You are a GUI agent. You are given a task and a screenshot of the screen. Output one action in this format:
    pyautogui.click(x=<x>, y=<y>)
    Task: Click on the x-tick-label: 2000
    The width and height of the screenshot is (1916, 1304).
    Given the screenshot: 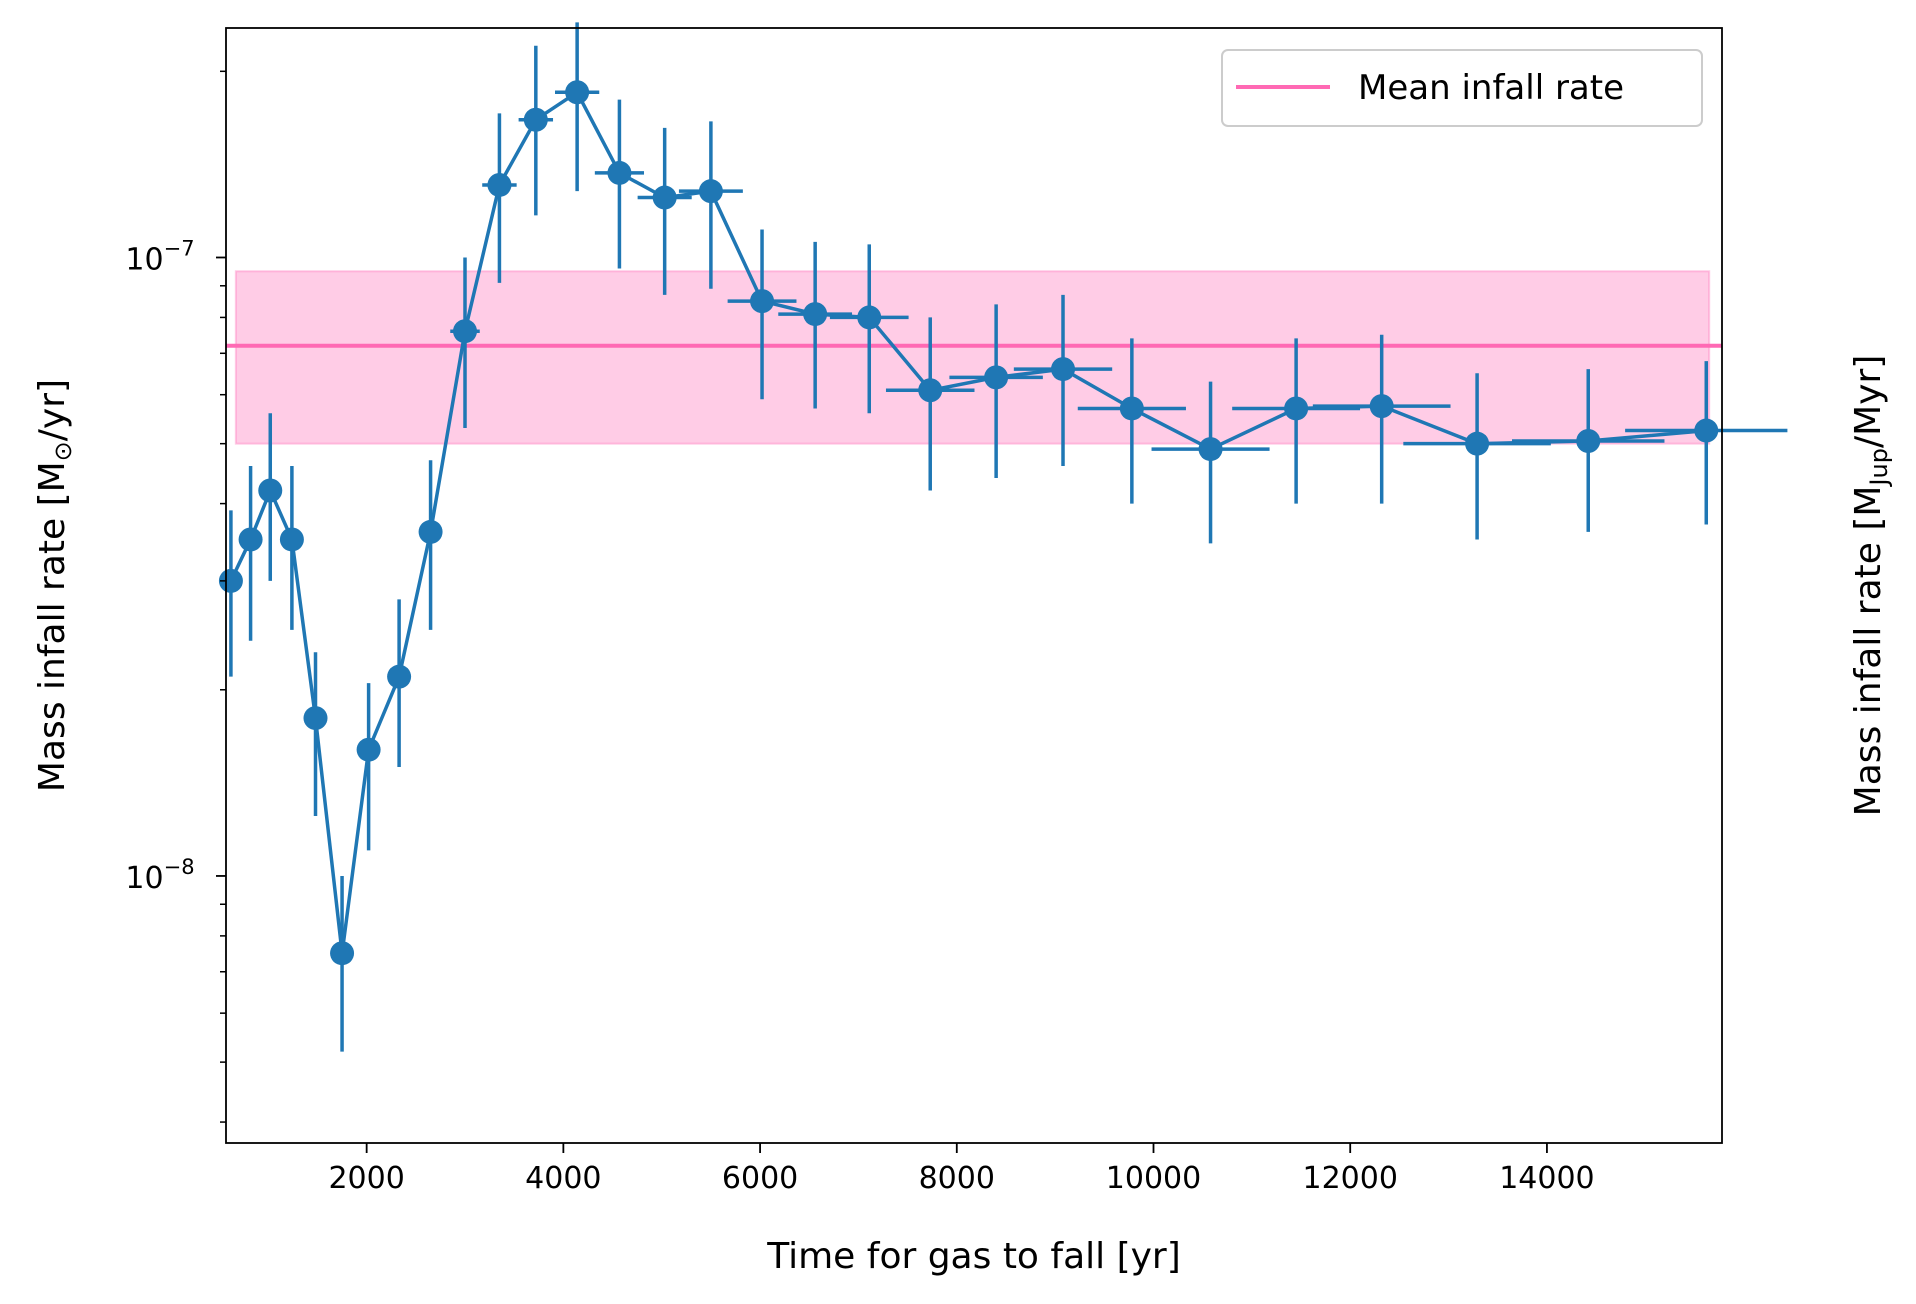 What is the action you would take?
    pyautogui.click(x=366, y=1178)
    